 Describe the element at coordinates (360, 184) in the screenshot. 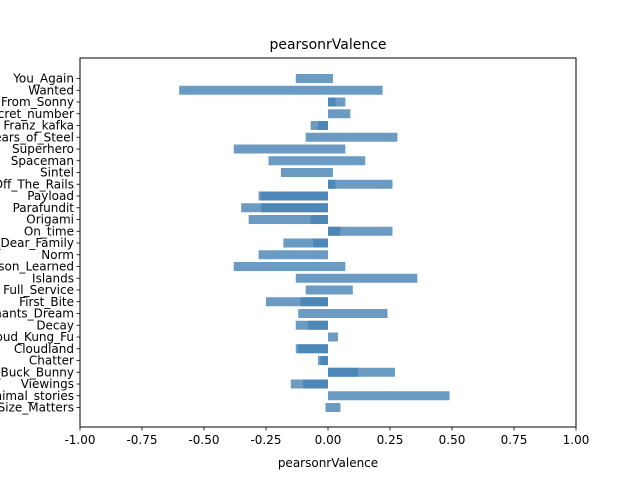

I see `bar-Off_The_Rails-s1` at that location.